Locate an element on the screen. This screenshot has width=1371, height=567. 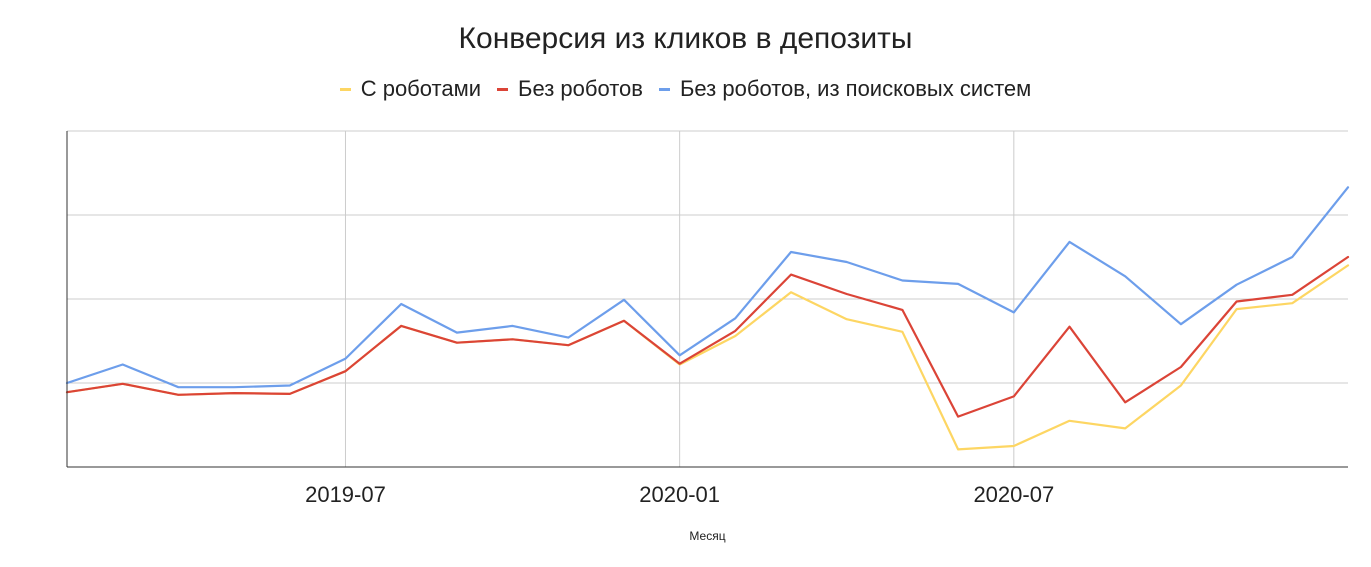
legend-label-search-engines: Без роботов, из поисковых систем is located at coordinates (855, 88).